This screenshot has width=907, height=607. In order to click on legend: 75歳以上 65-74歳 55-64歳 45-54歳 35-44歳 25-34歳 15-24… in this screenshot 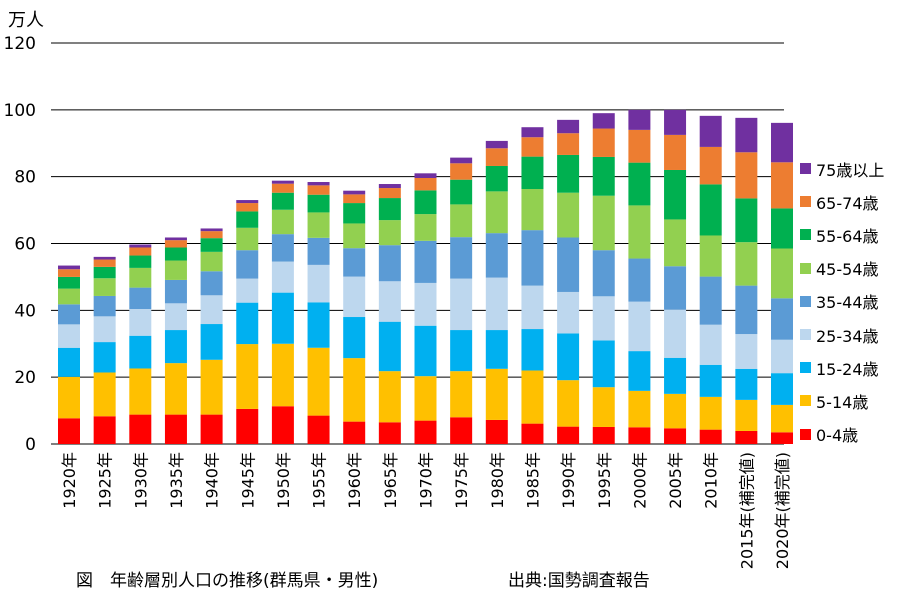, I will do `click(842, 301)`.